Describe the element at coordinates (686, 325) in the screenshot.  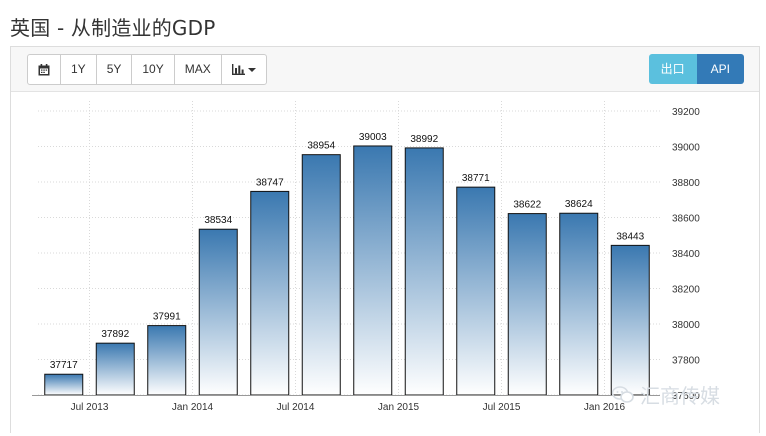
I see `y-tick-label: 38000` at that location.